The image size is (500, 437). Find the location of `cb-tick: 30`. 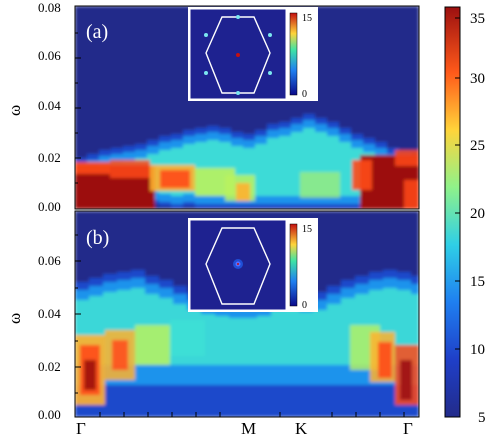

cb-tick: 30 is located at coordinates (477, 79).